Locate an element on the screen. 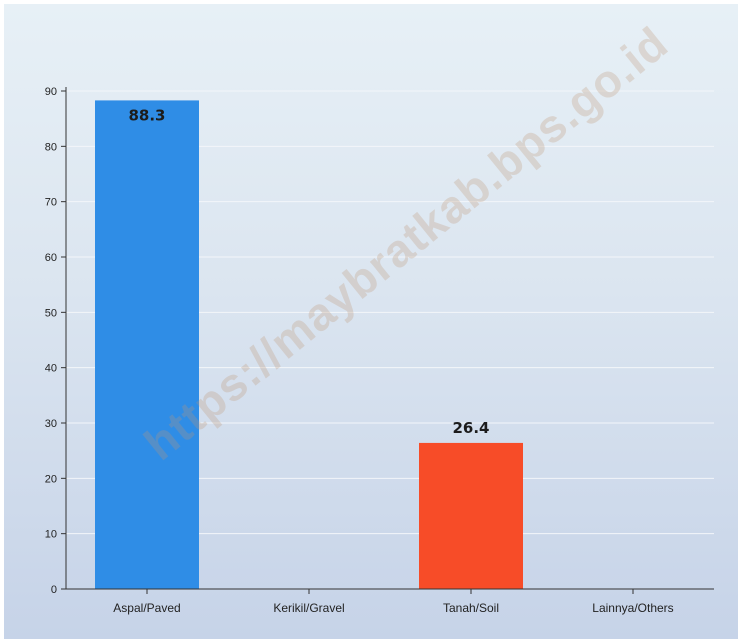 Image resolution: width=742 pixels, height=643 pixels. y-tick-label: 10 is located at coordinates (51, 535).